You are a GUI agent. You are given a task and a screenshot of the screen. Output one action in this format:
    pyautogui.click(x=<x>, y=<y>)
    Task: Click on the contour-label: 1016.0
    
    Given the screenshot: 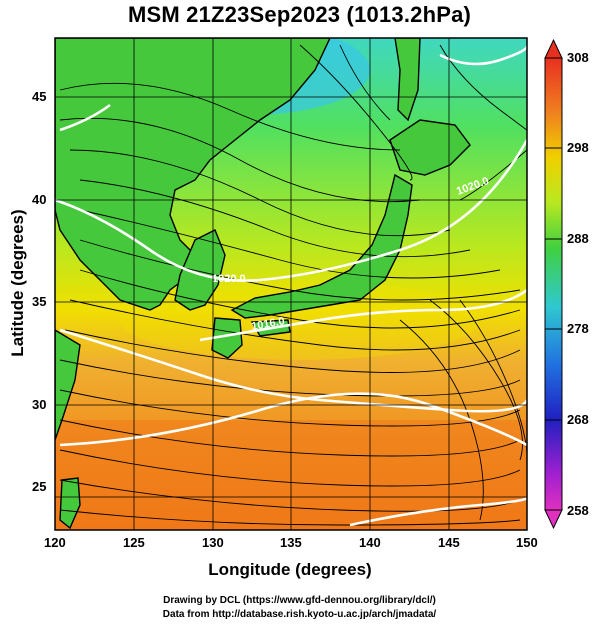 What is the action you would take?
    pyautogui.click(x=267, y=324)
    